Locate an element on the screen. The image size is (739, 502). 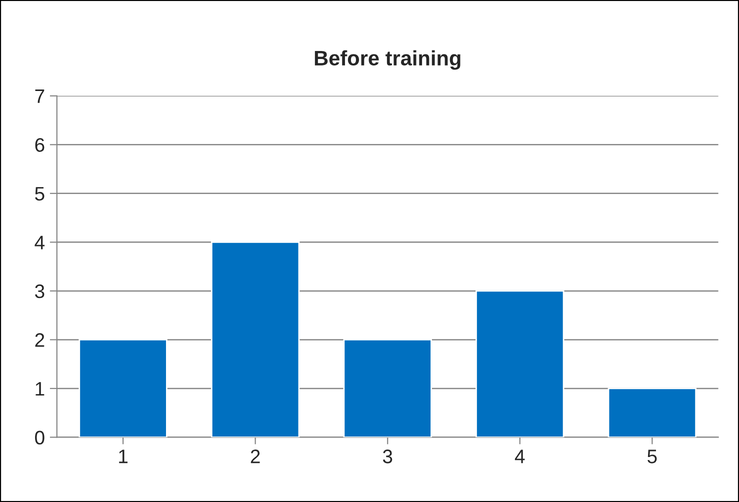
y-tick-label: 2 is located at coordinates (39, 340).